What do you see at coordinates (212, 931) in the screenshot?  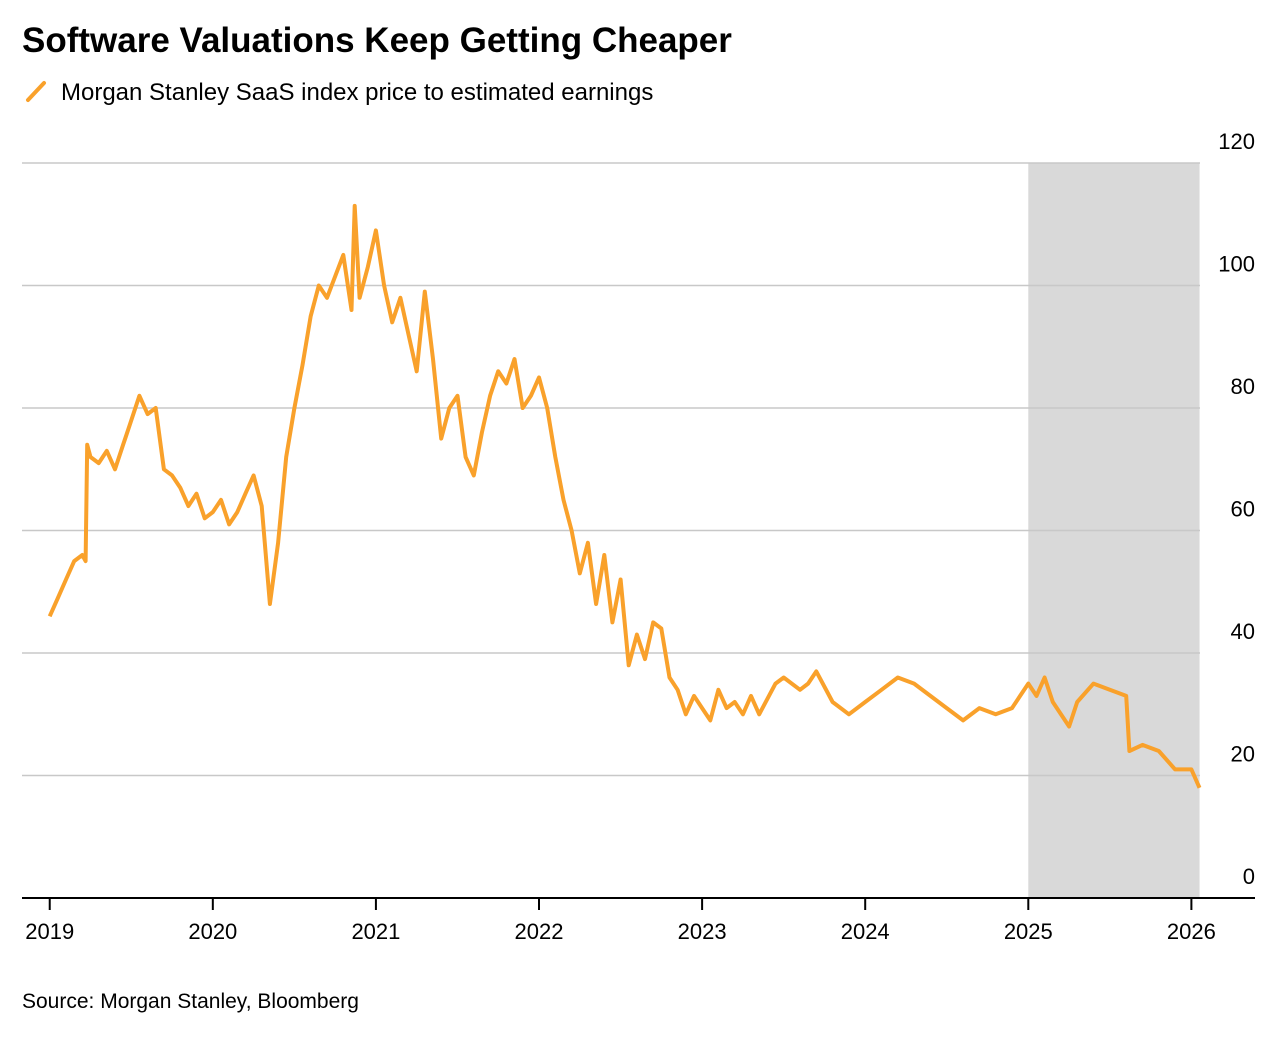 I see `x-tick-label: 2020` at bounding box center [212, 931].